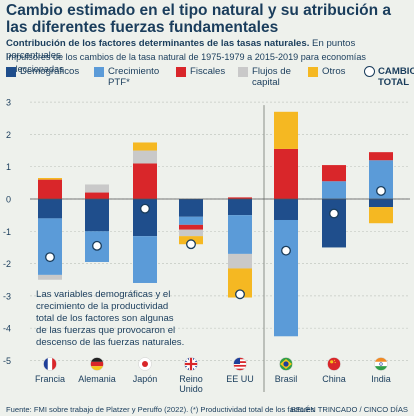 The width and height of the screenshot is (414, 416). What do you see at coordinates (240, 261) in the screenshot?
I see `bar-flujos-de-capital-ee-uu` at bounding box center [240, 261].